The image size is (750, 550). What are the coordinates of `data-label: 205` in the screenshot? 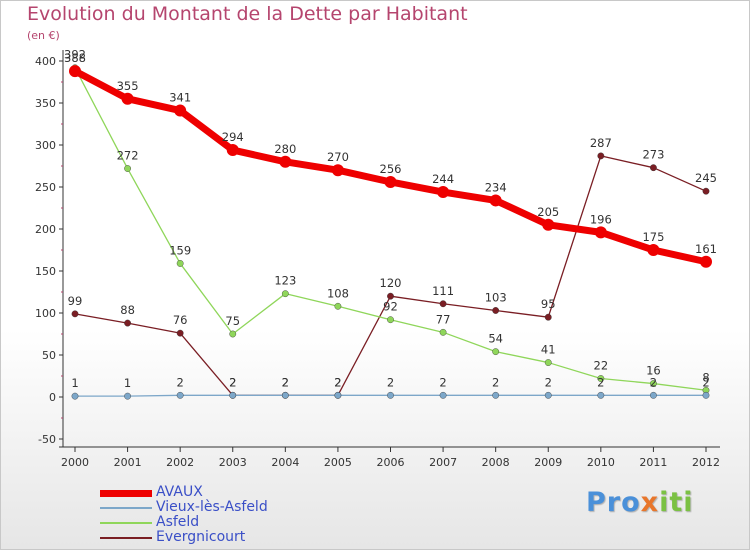 It's located at (548, 212).